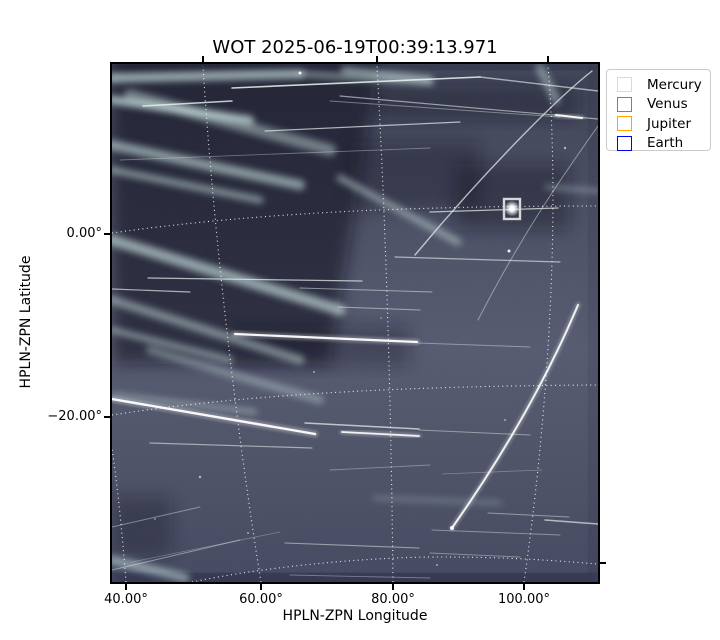 The height and width of the screenshot is (640, 720). I want to click on x-axis-label: HPLN-ZPN Longitude, so click(355, 616).